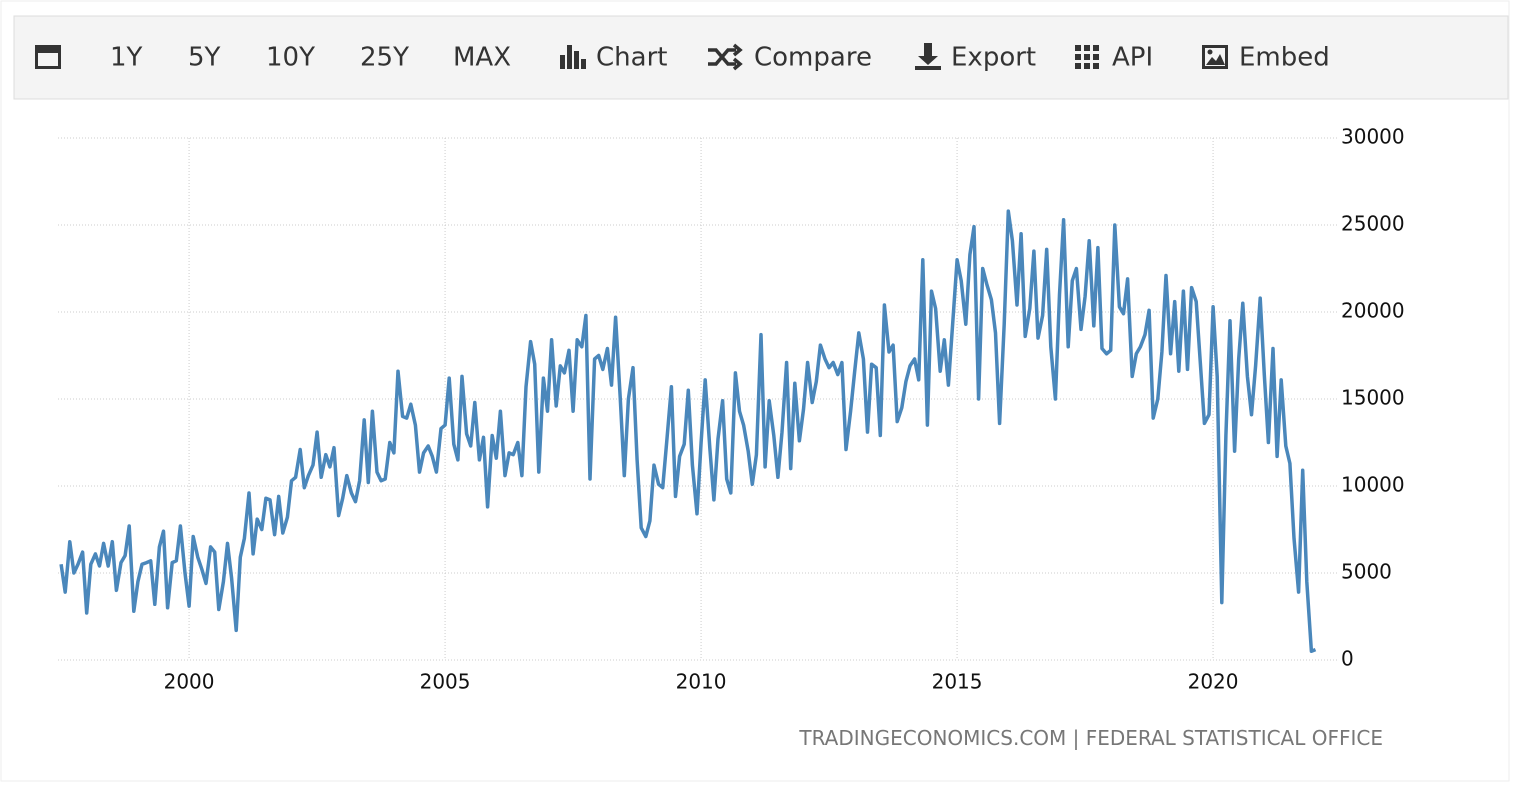  I want to click on y-tick-label: 0, so click(1347, 659).